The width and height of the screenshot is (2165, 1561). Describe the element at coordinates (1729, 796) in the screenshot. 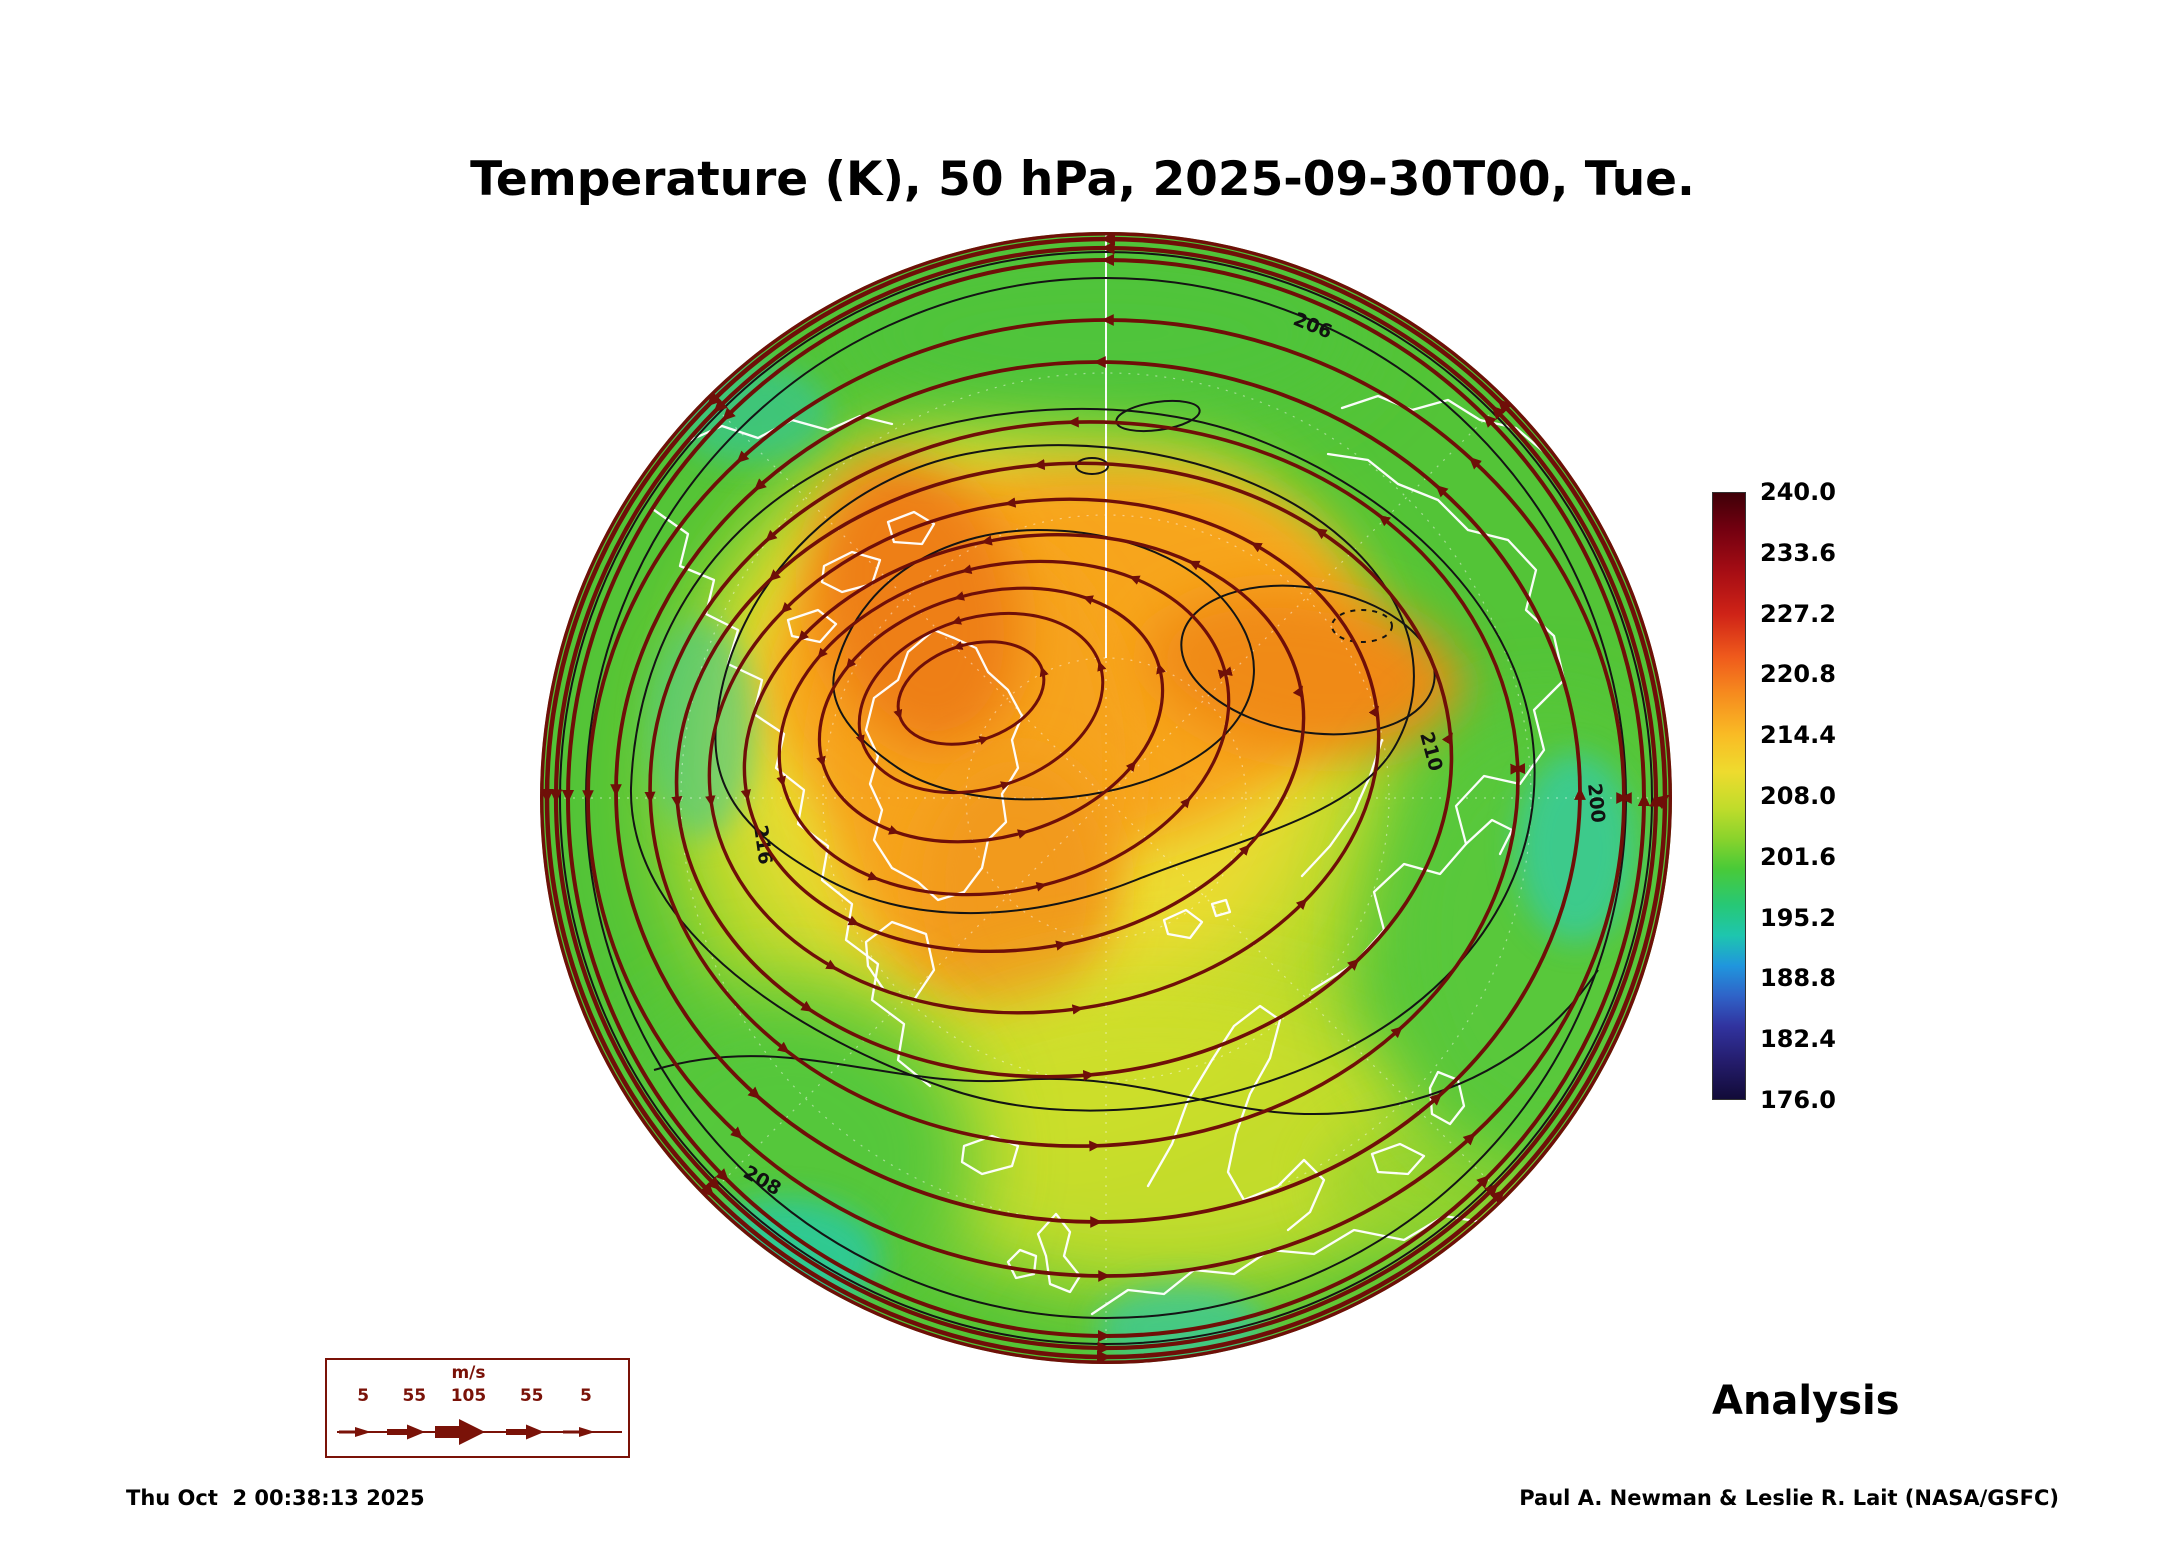

I see `colorbar-gradient` at that location.